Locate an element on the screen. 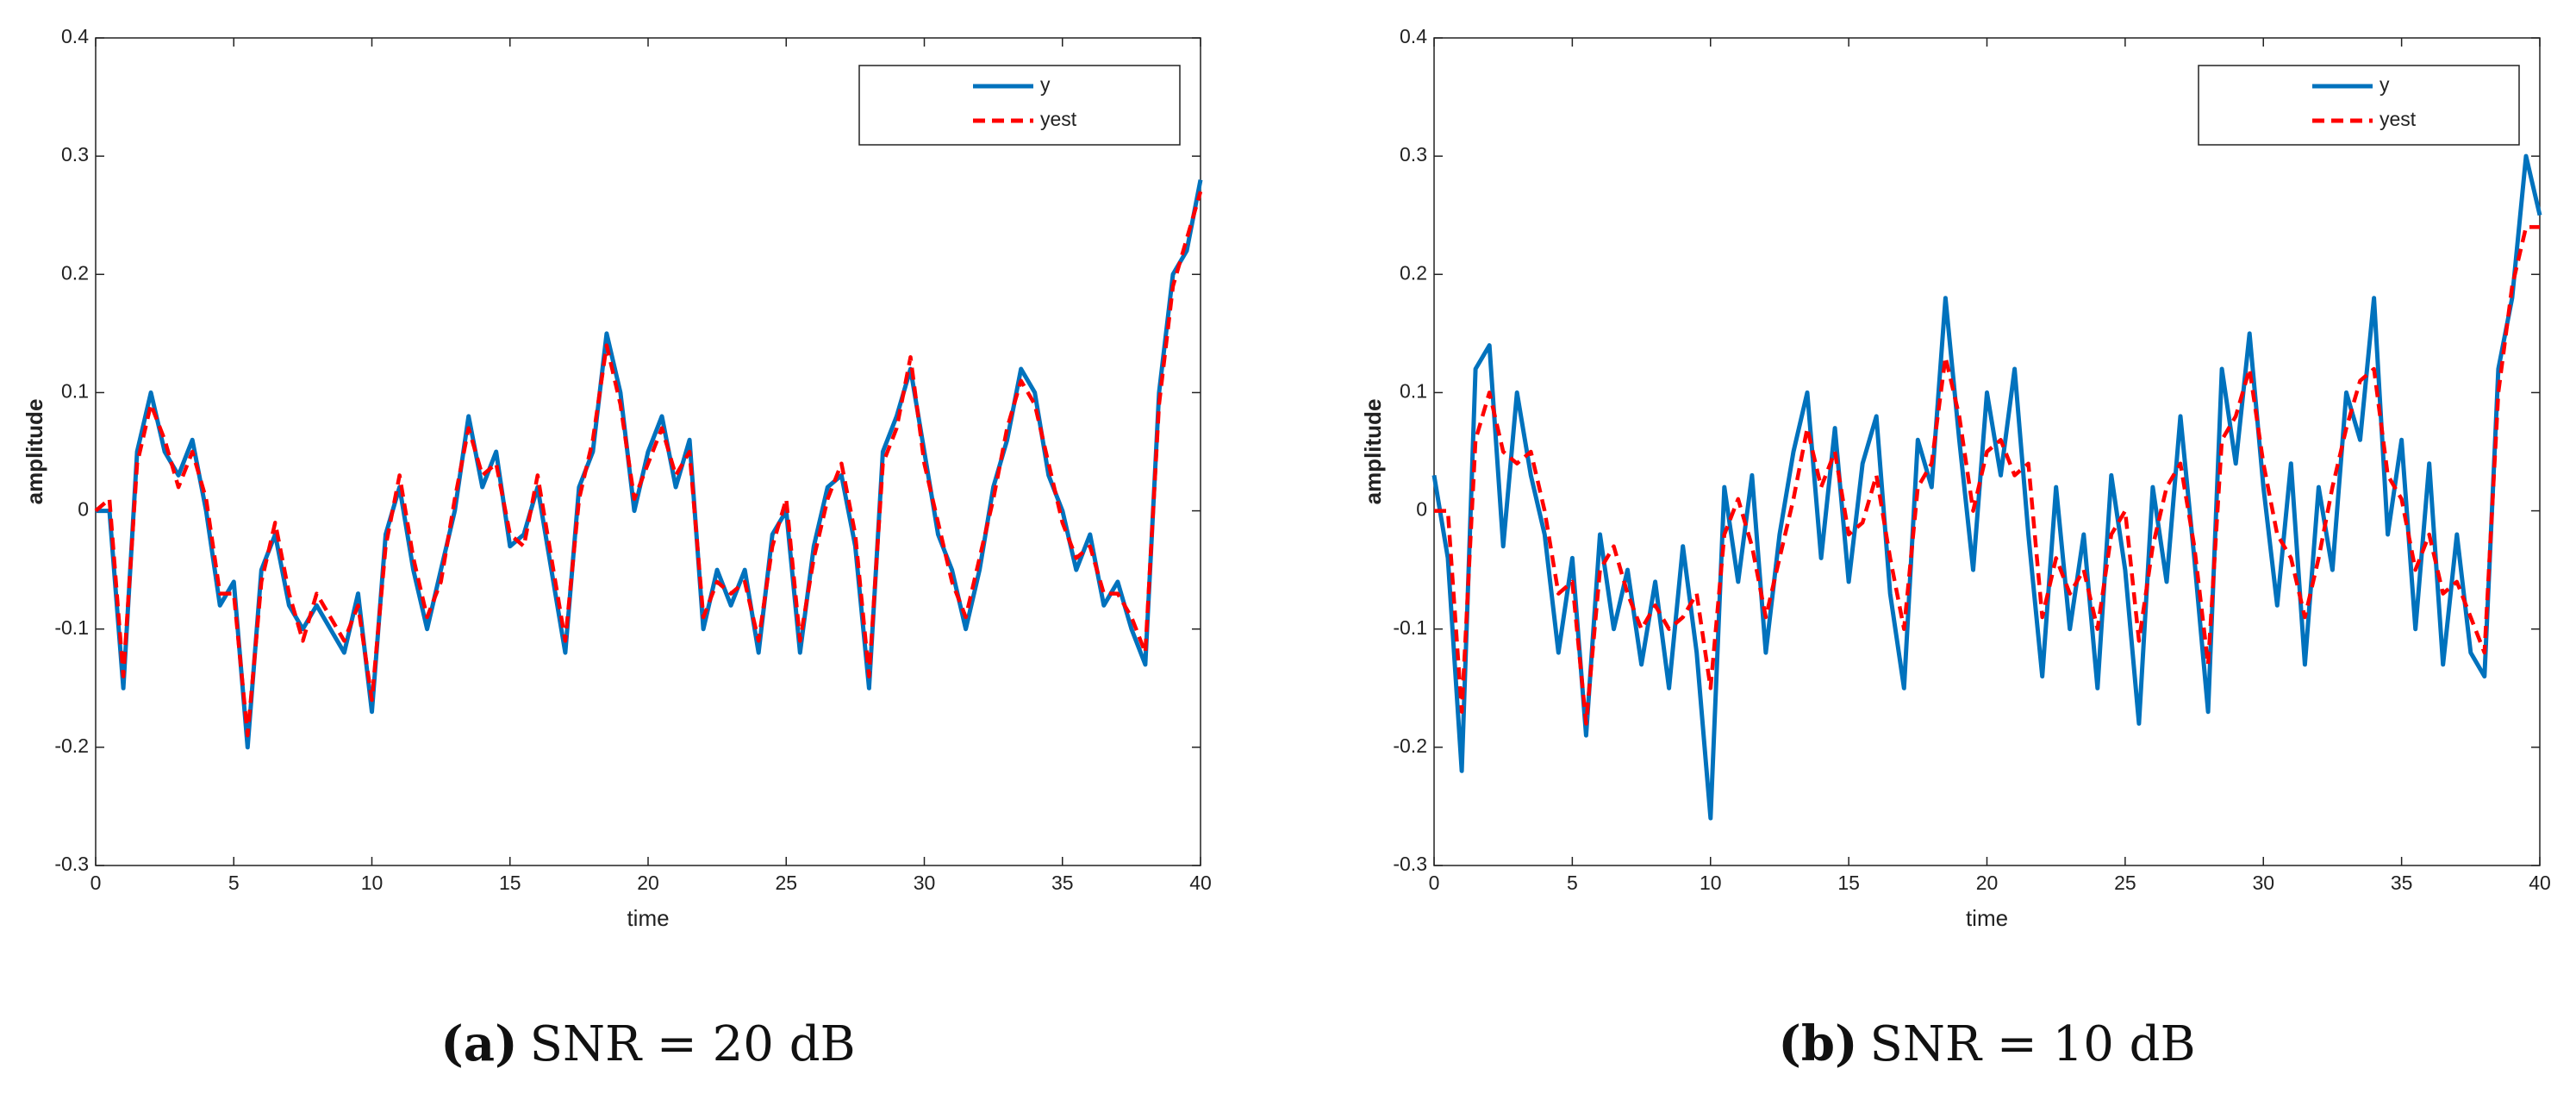 The height and width of the screenshot is (1106, 2576). caption-text: SNR = 10 dB is located at coordinates (2033, 1044).